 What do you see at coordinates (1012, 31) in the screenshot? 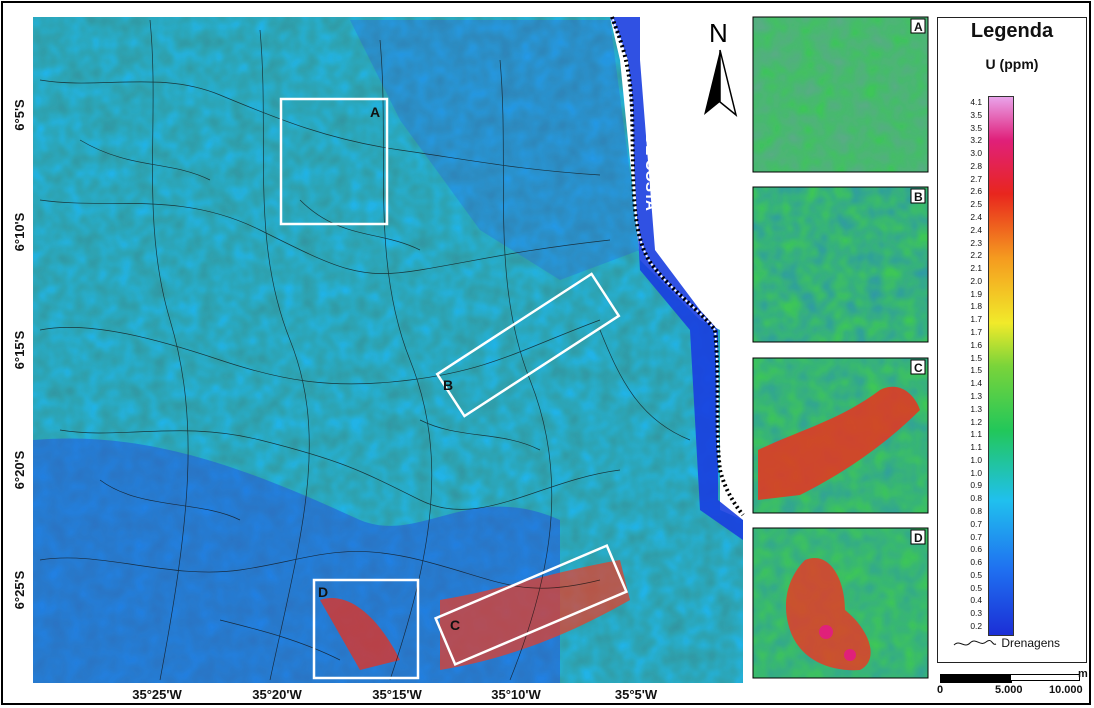
I see `legend-title: Legenda` at bounding box center [1012, 31].